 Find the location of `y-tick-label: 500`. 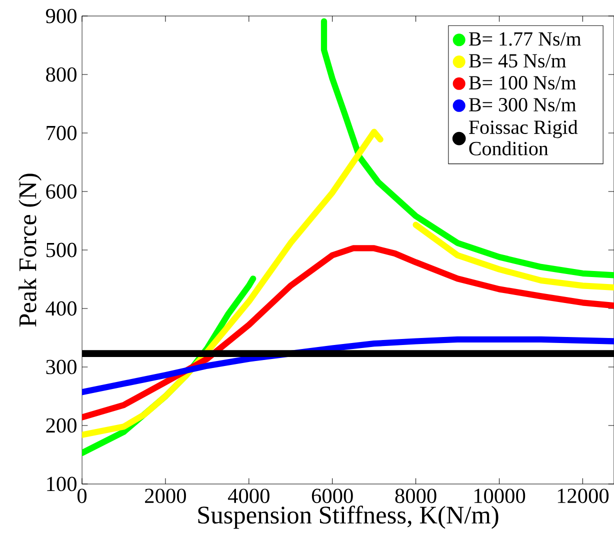

y-tick-label: 500 is located at coordinates (61, 250).